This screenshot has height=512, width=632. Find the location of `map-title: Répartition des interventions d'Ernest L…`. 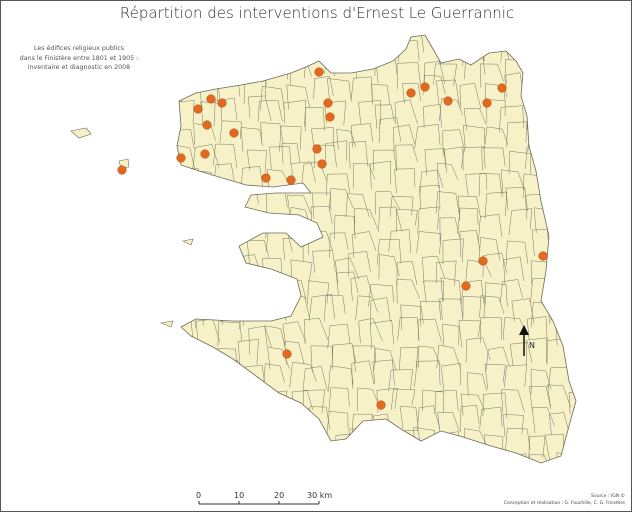

map-title: Répartition des interventions d'Ernest L… is located at coordinates (317, 13).